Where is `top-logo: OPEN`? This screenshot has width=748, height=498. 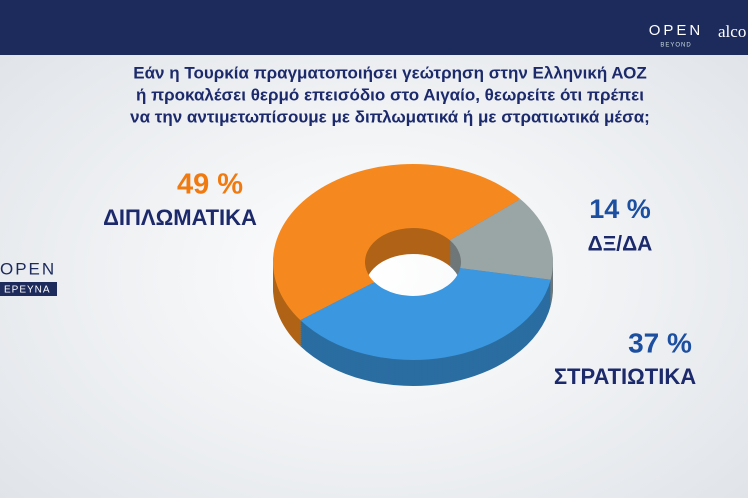 top-logo: OPEN is located at coordinates (676, 30).